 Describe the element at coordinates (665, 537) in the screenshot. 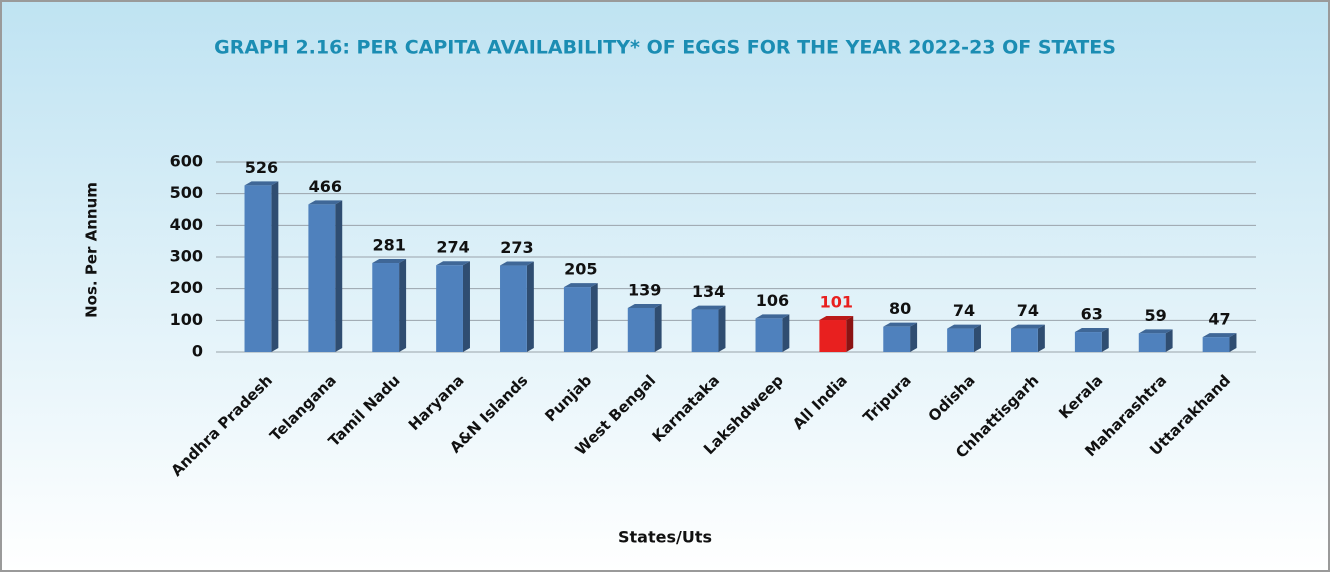

I see `x-axis-label: States/Uts` at that location.